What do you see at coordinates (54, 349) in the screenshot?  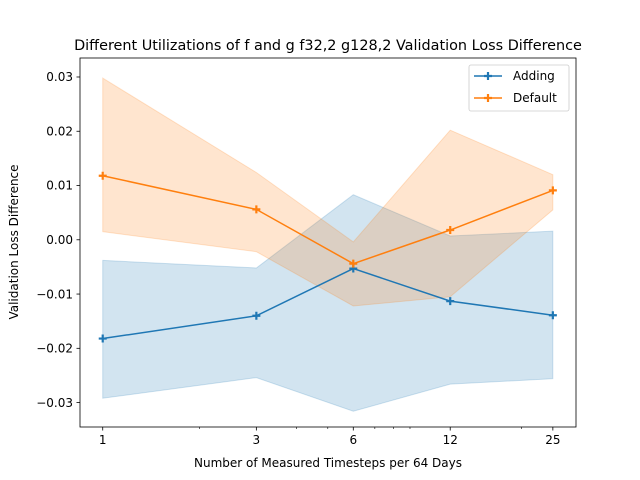 I see `y-tick-label: −0.02` at bounding box center [54, 349].